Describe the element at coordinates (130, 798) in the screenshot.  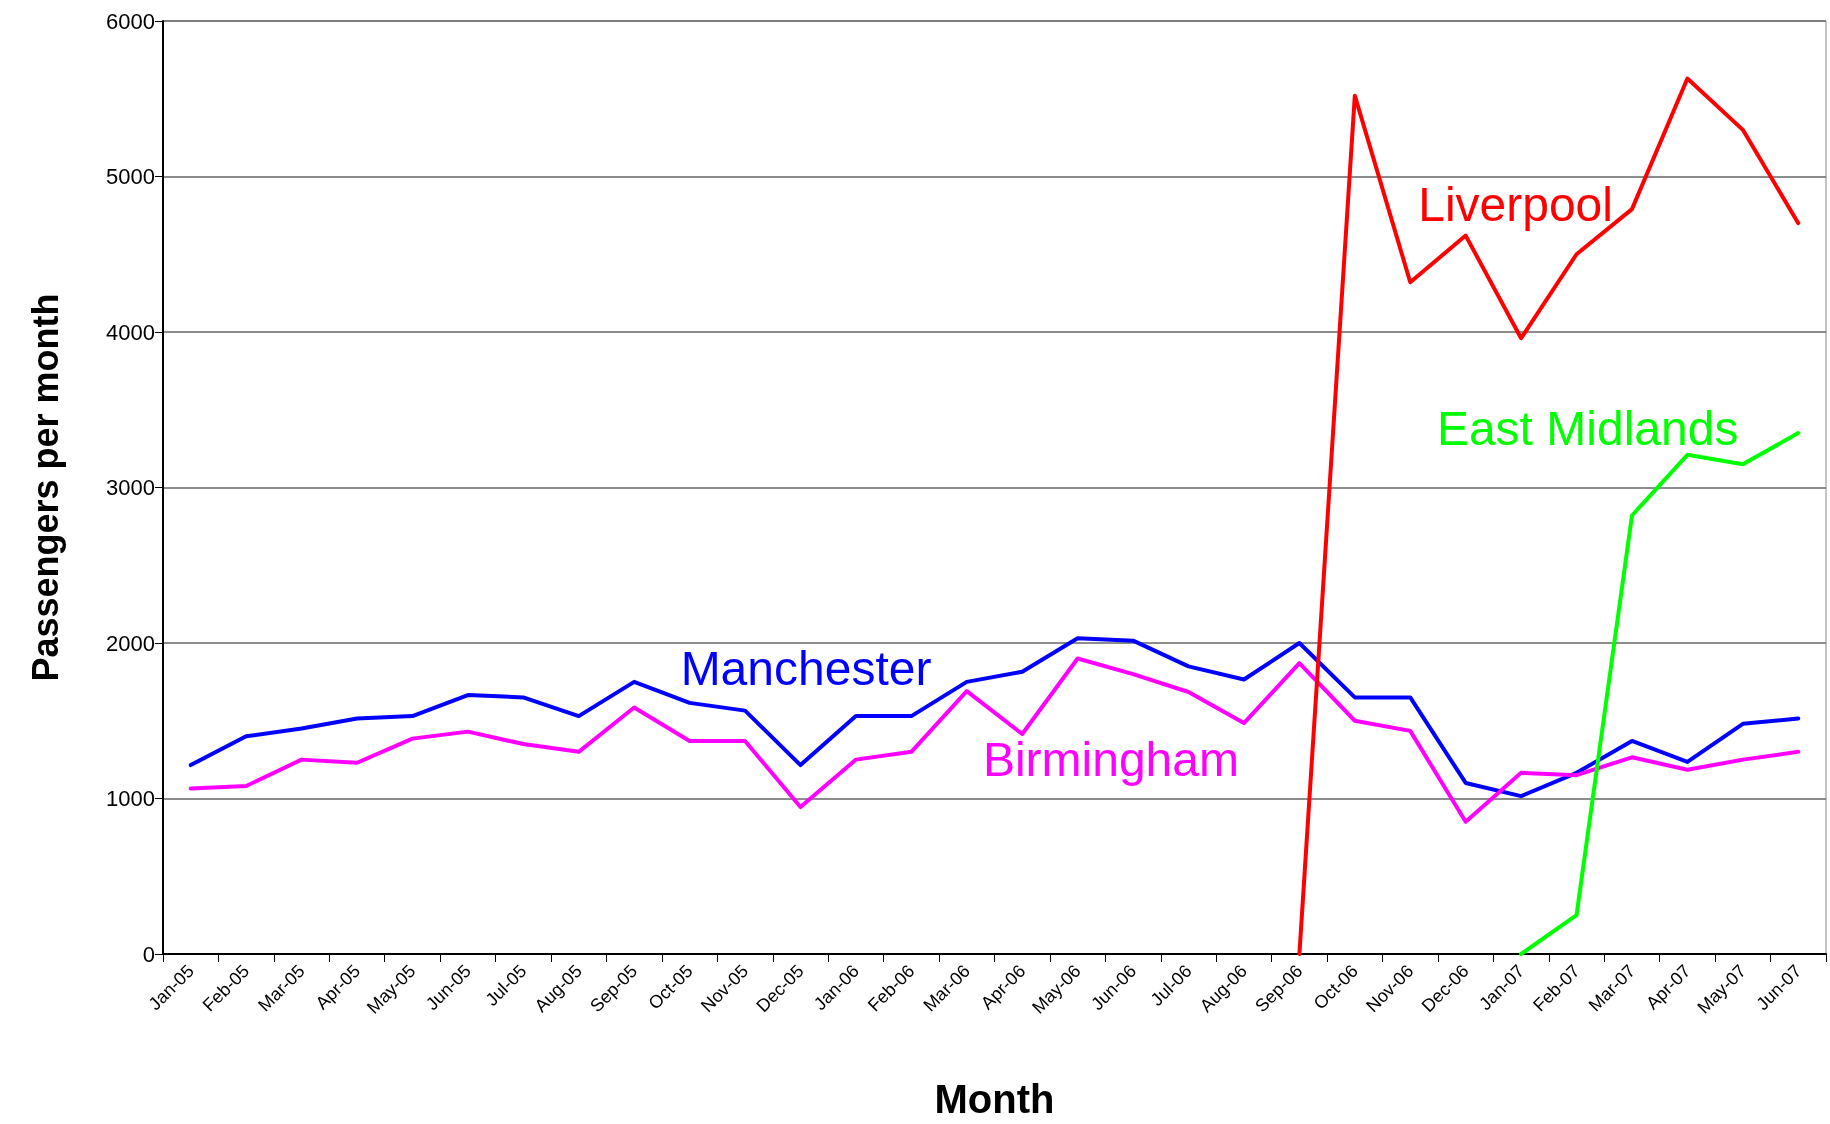
I see `y-tick-label: 1000` at that location.